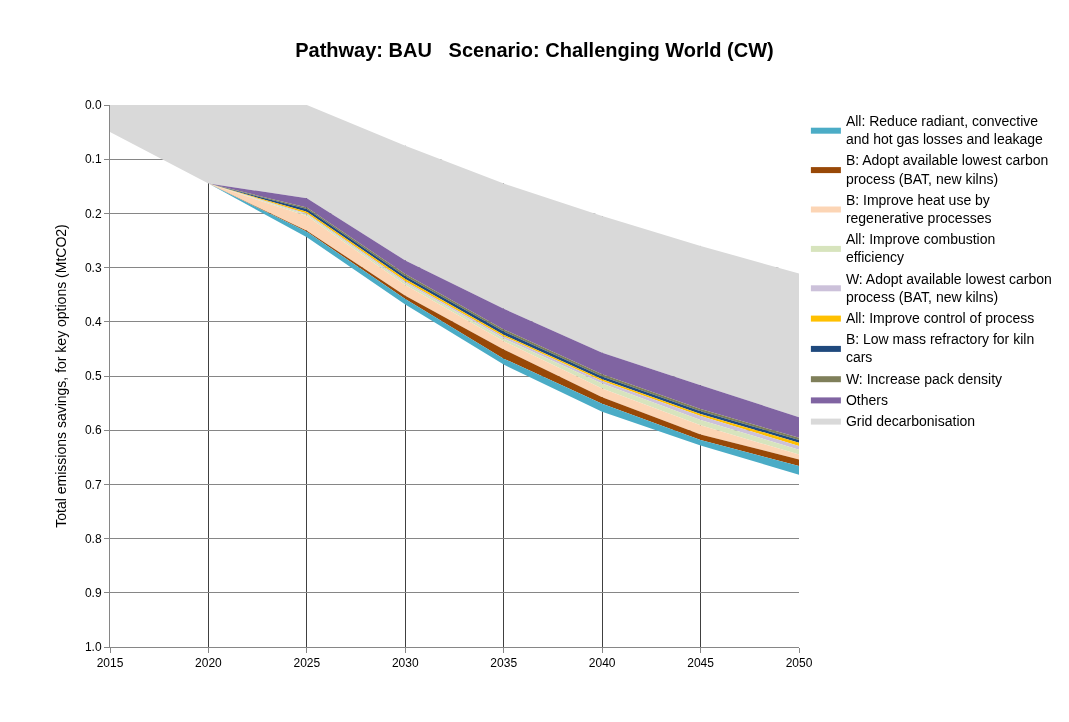  What do you see at coordinates (110, 663) in the screenshot?
I see `x-tick-label: 2015` at bounding box center [110, 663].